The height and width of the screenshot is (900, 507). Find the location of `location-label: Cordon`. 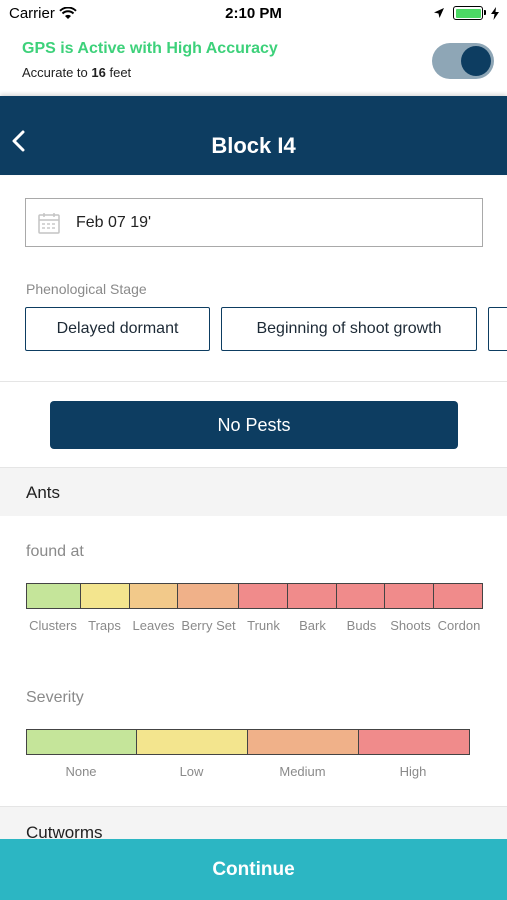

location-label: Cordon is located at coordinates (459, 625).